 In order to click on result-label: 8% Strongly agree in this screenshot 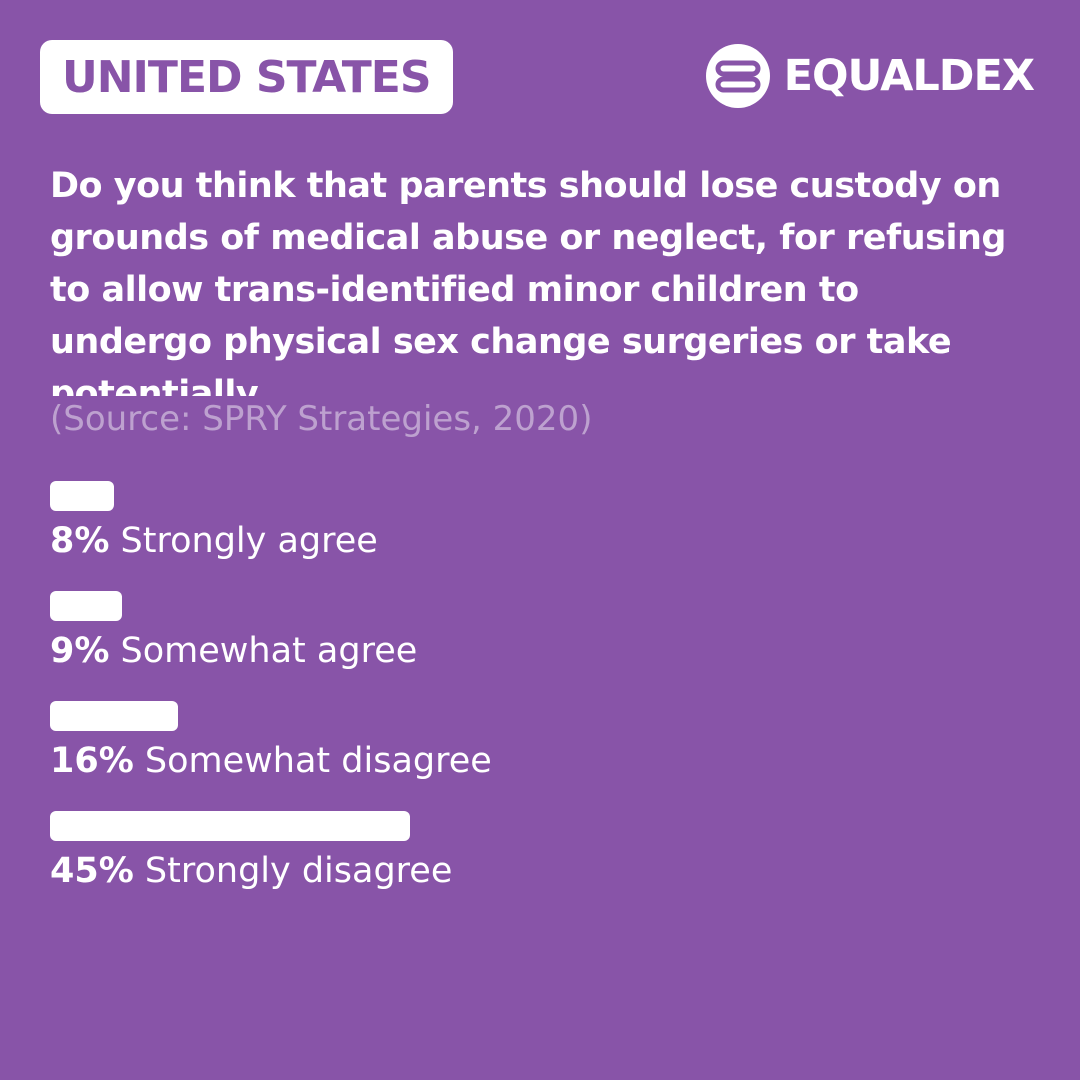, I will do `click(530, 541)`.